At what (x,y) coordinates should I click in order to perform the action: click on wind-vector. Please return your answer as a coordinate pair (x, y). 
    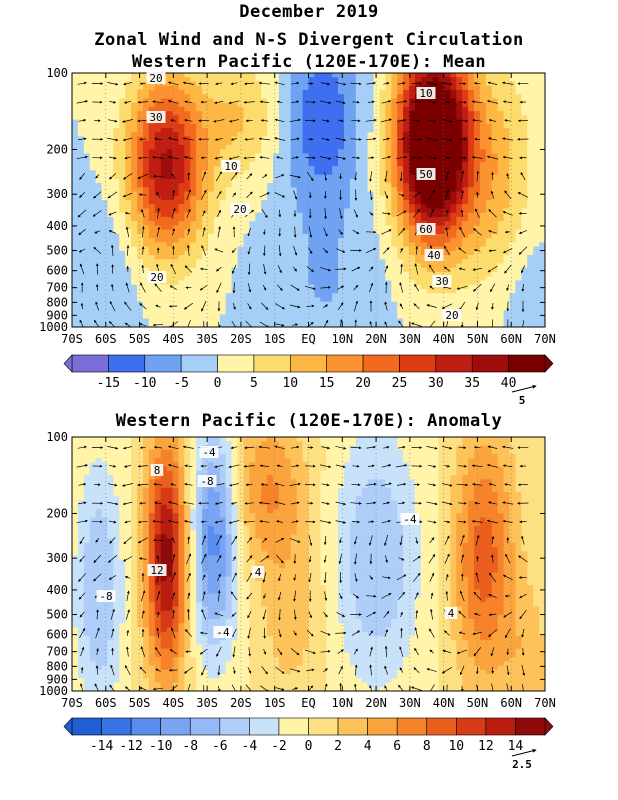
    Looking at the image, I should click on (173, 287).